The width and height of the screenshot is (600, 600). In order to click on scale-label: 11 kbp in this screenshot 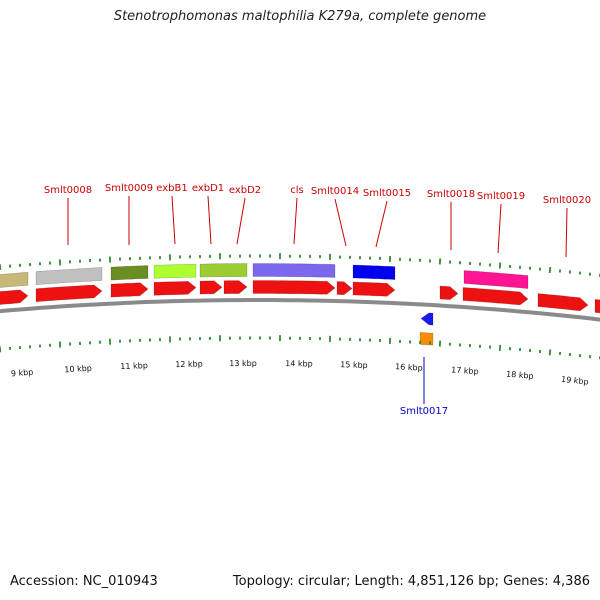, I will do `click(134, 366)`.